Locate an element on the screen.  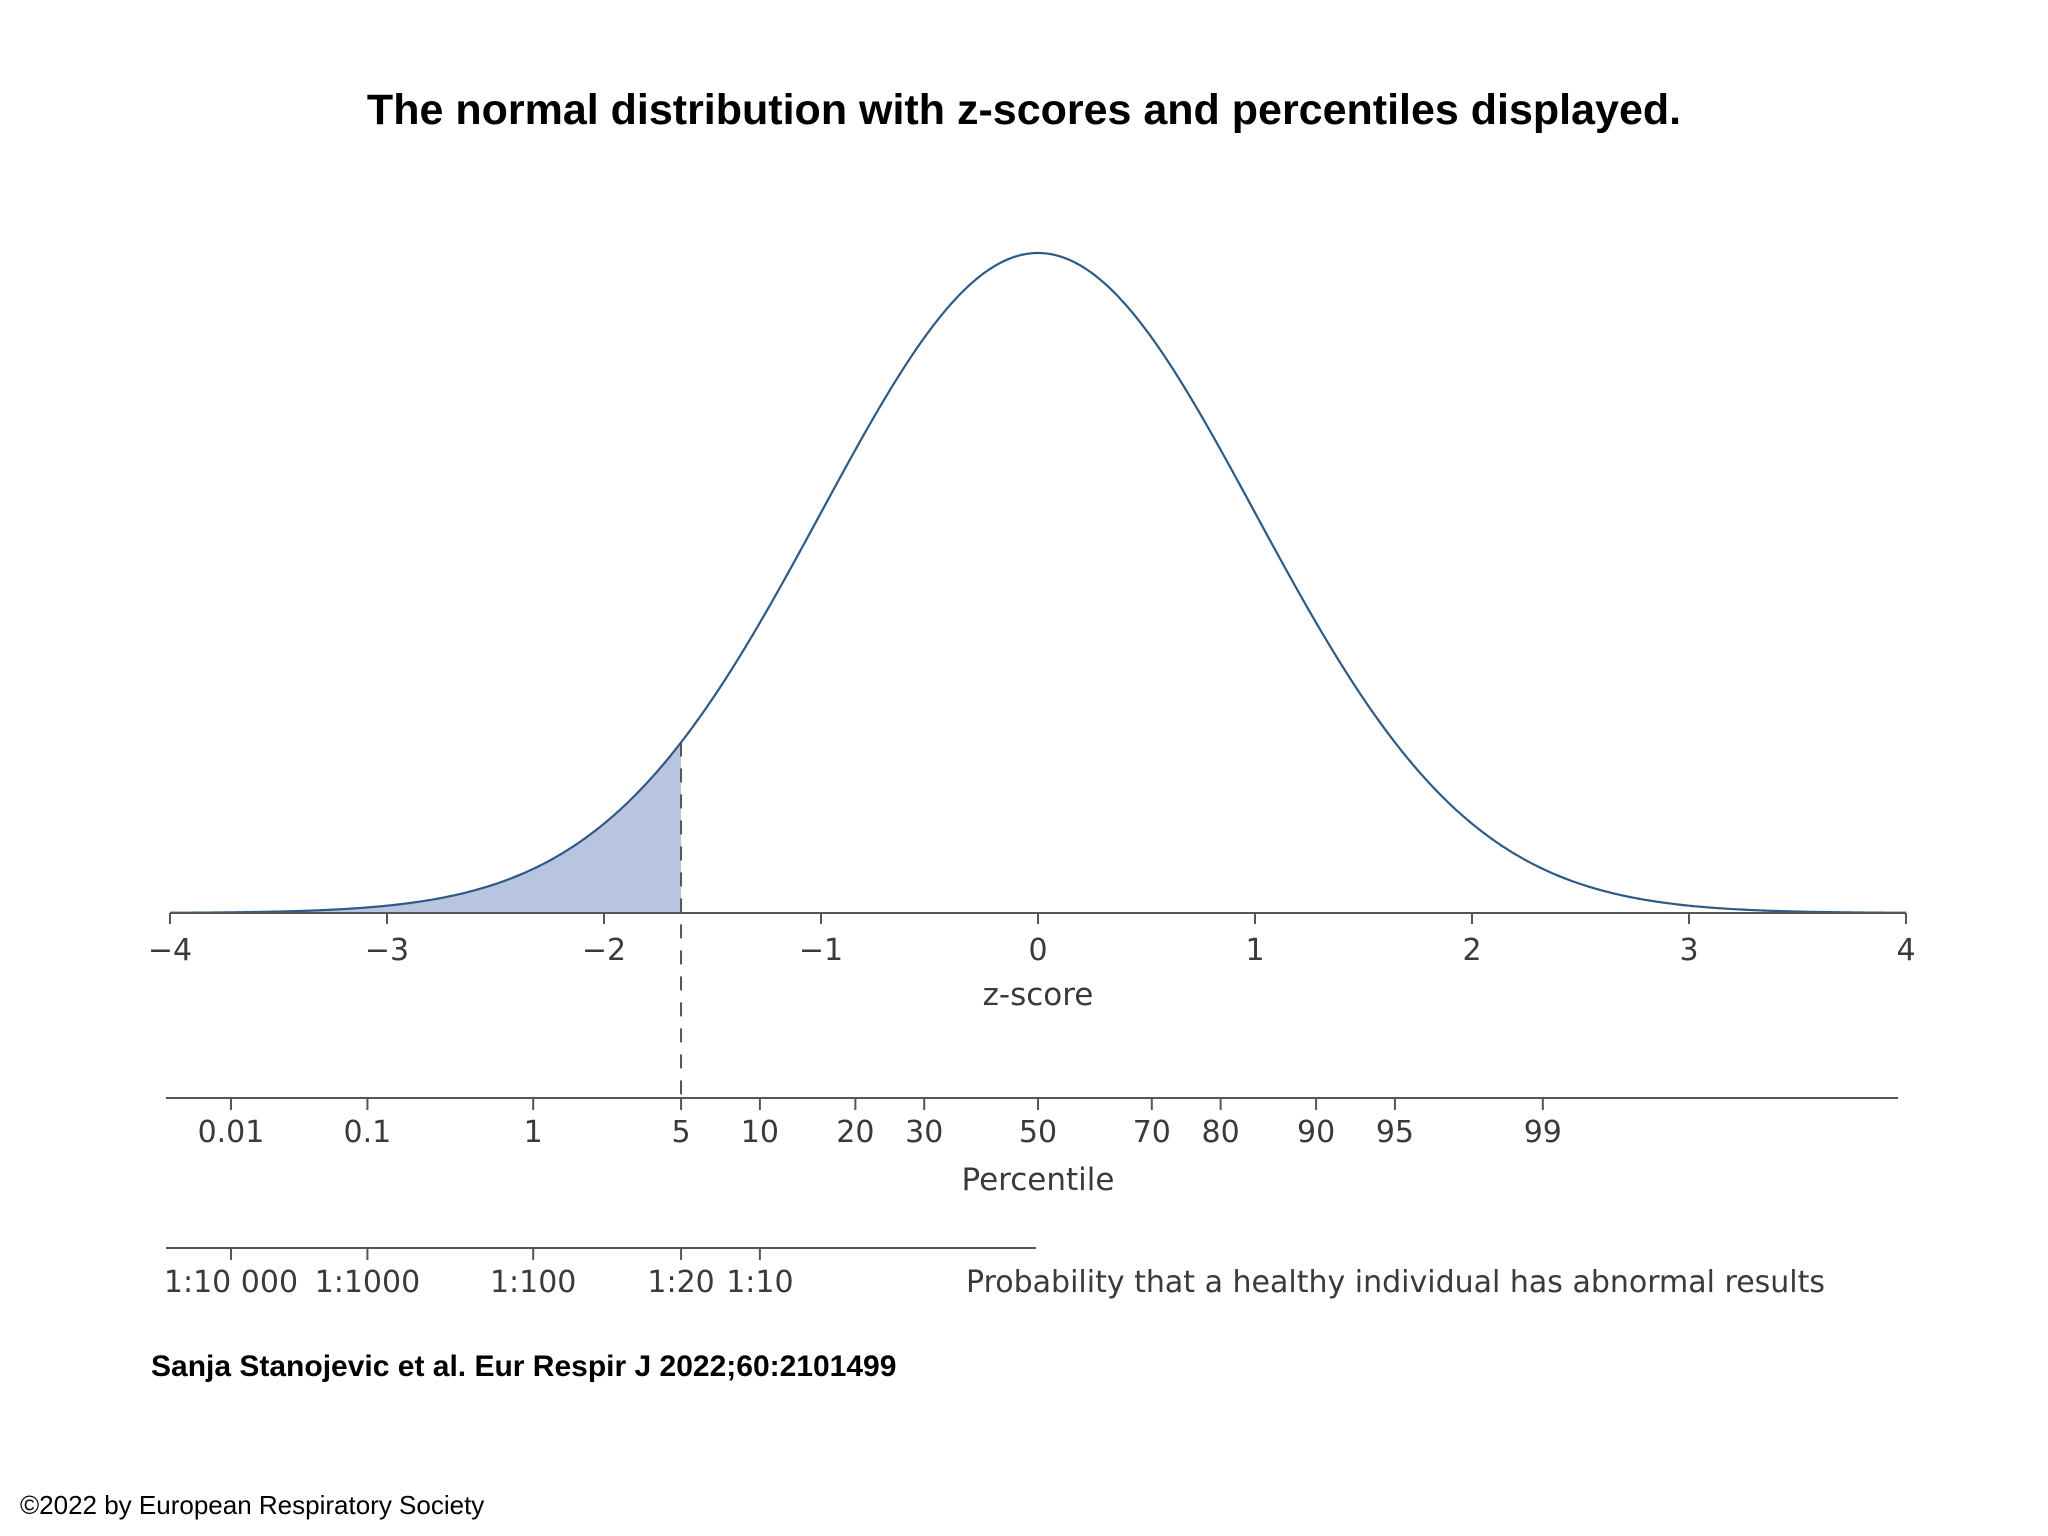
percentile-tick-label: 5 is located at coordinates (681, 1132).